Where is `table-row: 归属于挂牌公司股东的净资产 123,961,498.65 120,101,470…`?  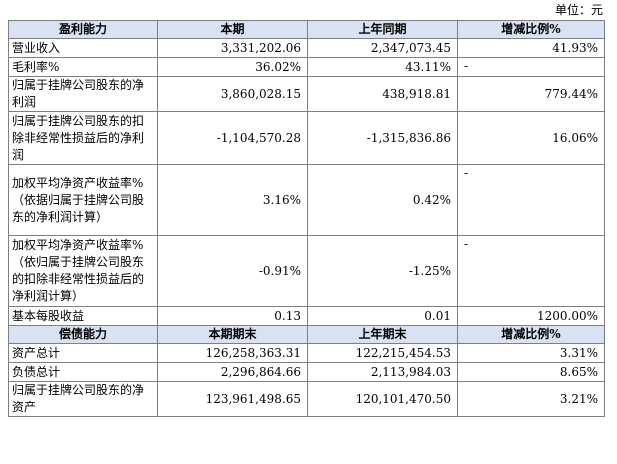 table-row: 归属于挂牌公司股东的净资产 123,961,498.65 120,101,470… is located at coordinates (306, 399).